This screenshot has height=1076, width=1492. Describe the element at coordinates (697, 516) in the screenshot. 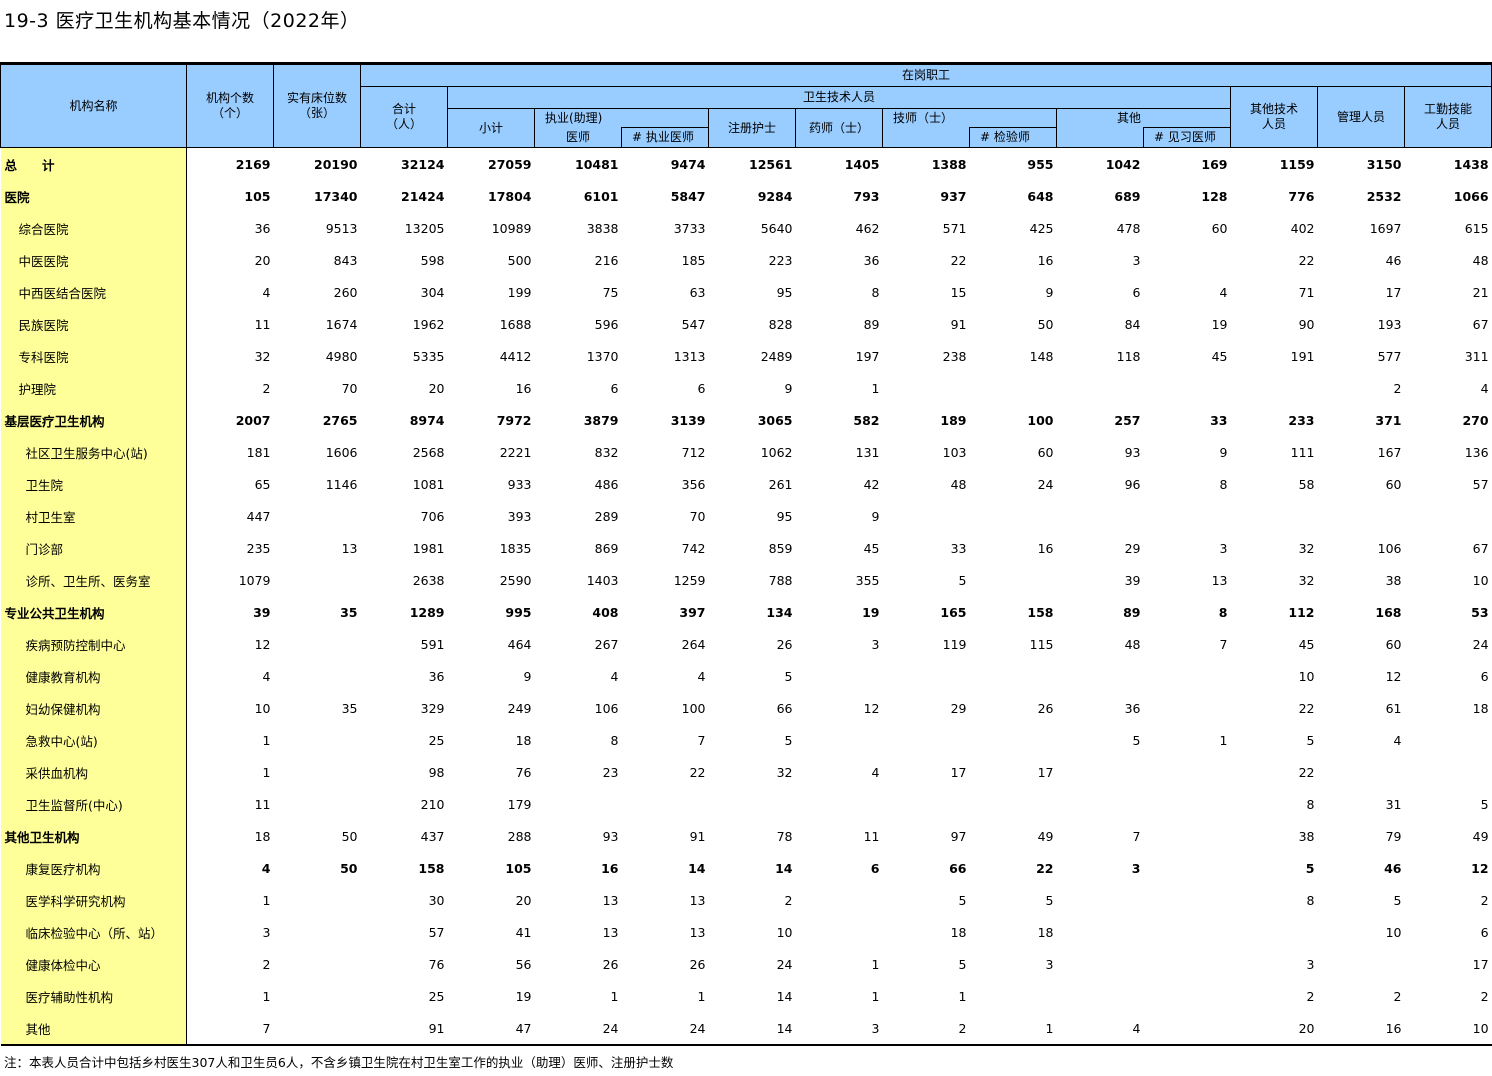

I see `table-cell: 70` at that location.